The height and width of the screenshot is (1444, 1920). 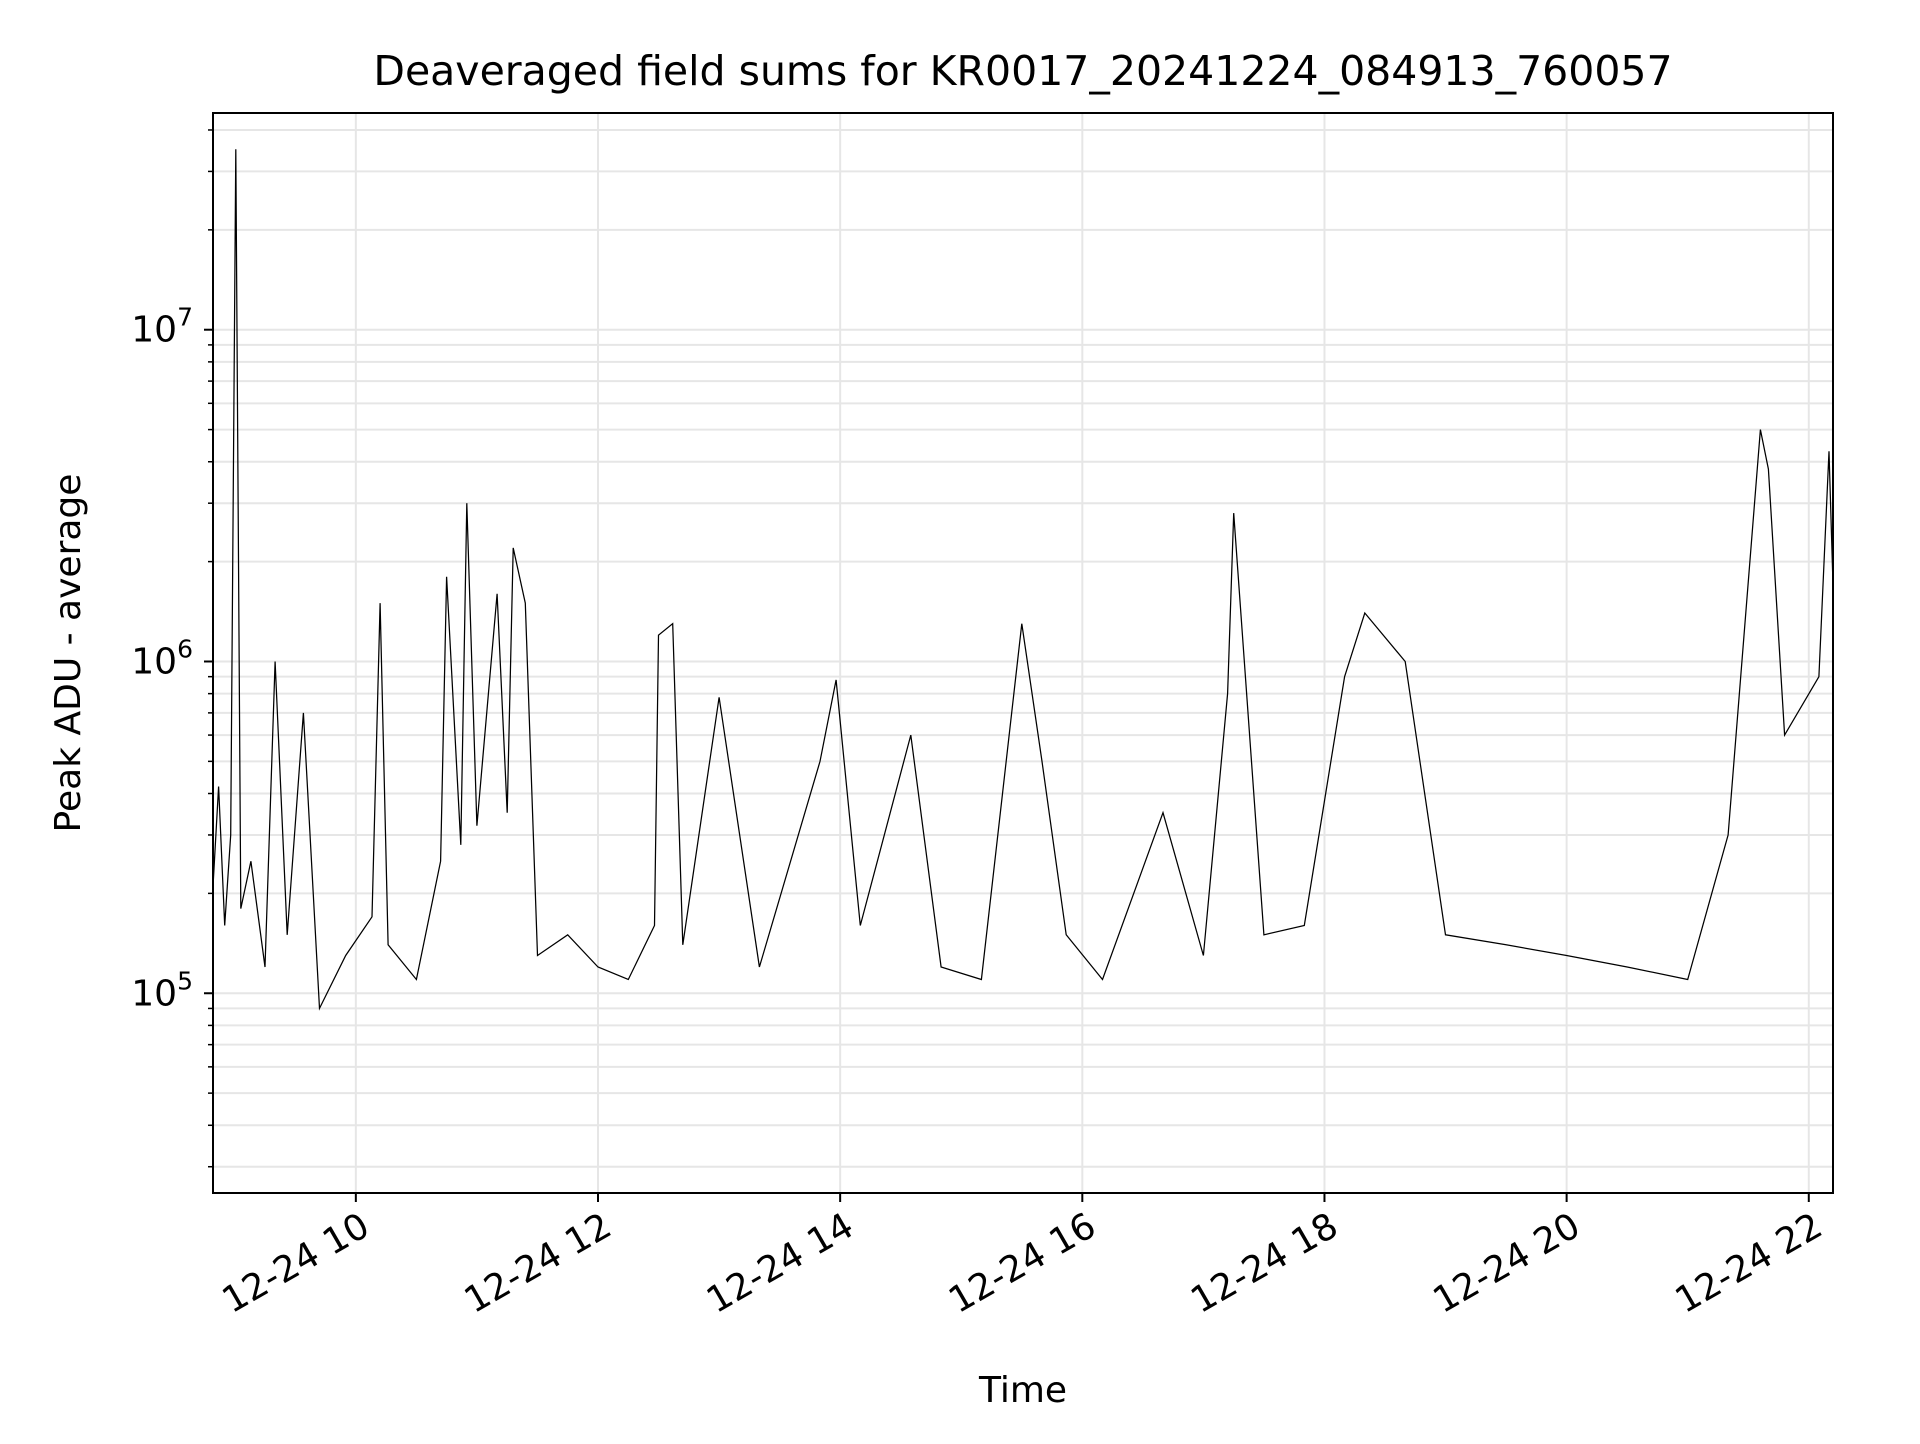 What do you see at coordinates (68, 653) in the screenshot?
I see `y-axis-title: Peak ADU - average` at bounding box center [68, 653].